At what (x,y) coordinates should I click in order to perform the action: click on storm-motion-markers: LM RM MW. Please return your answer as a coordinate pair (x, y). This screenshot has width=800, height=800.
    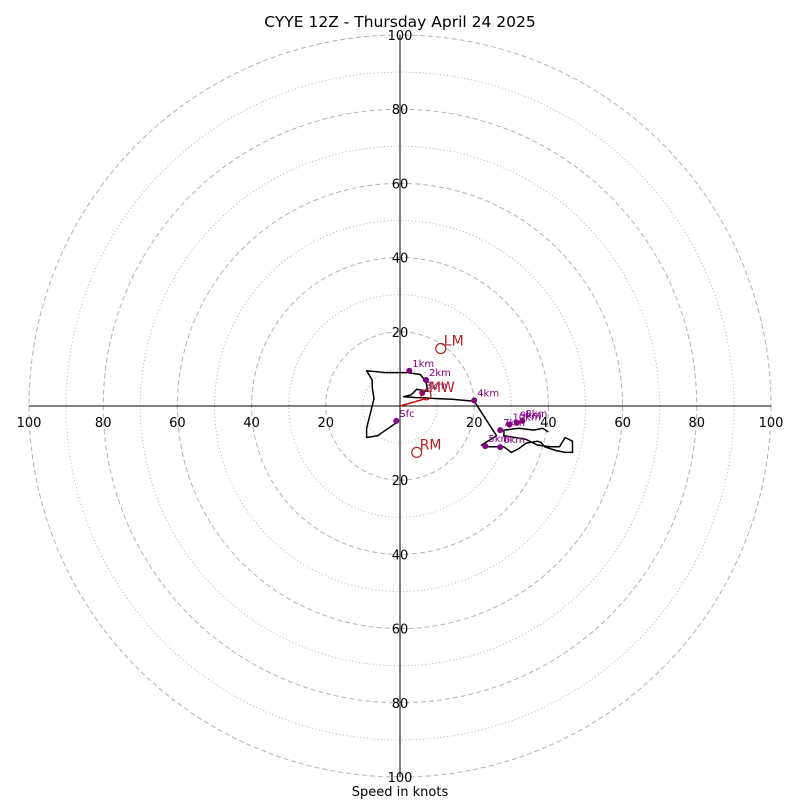
    Looking at the image, I should click on (437, 395).